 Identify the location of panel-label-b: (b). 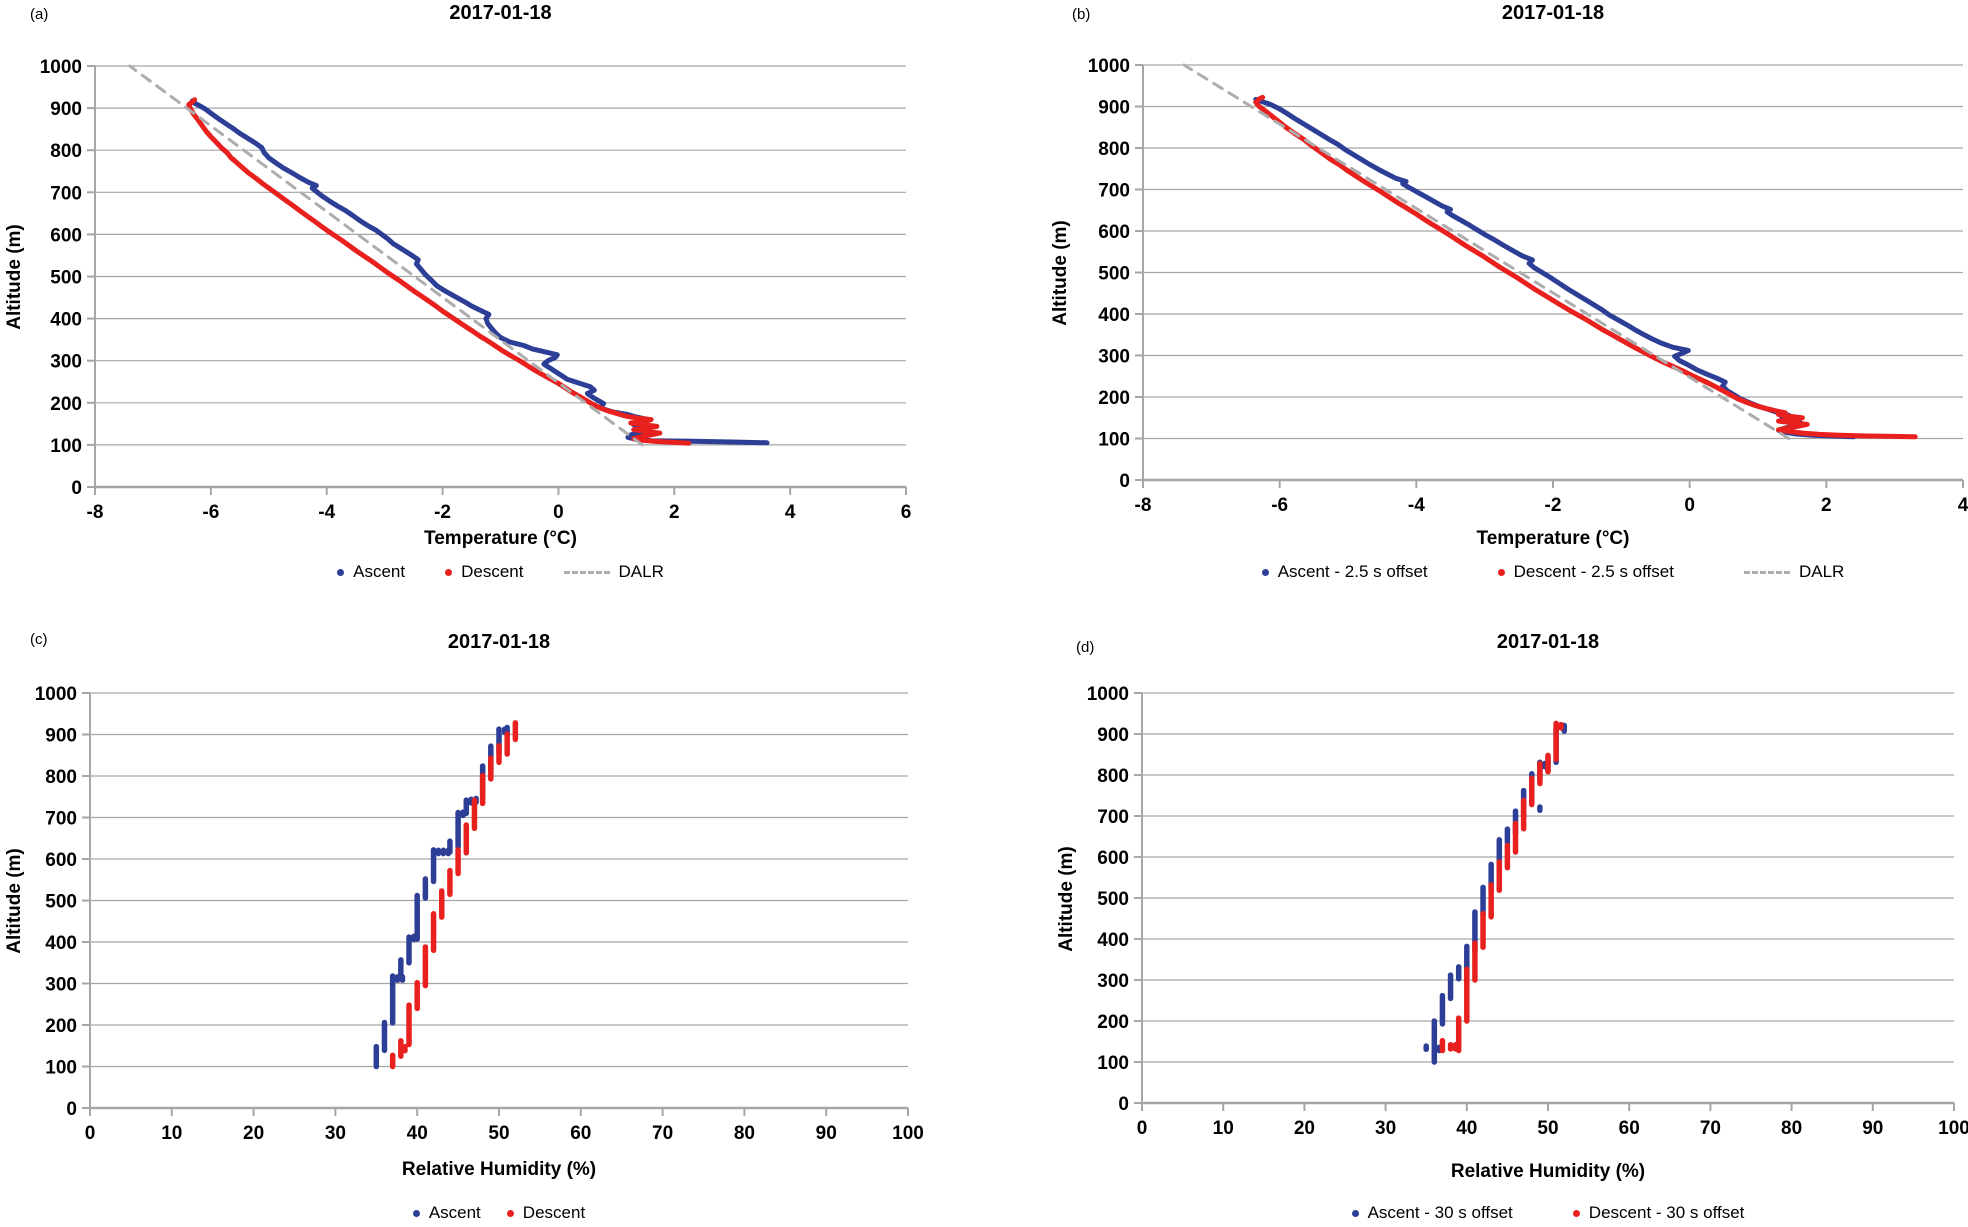
(1081, 14).